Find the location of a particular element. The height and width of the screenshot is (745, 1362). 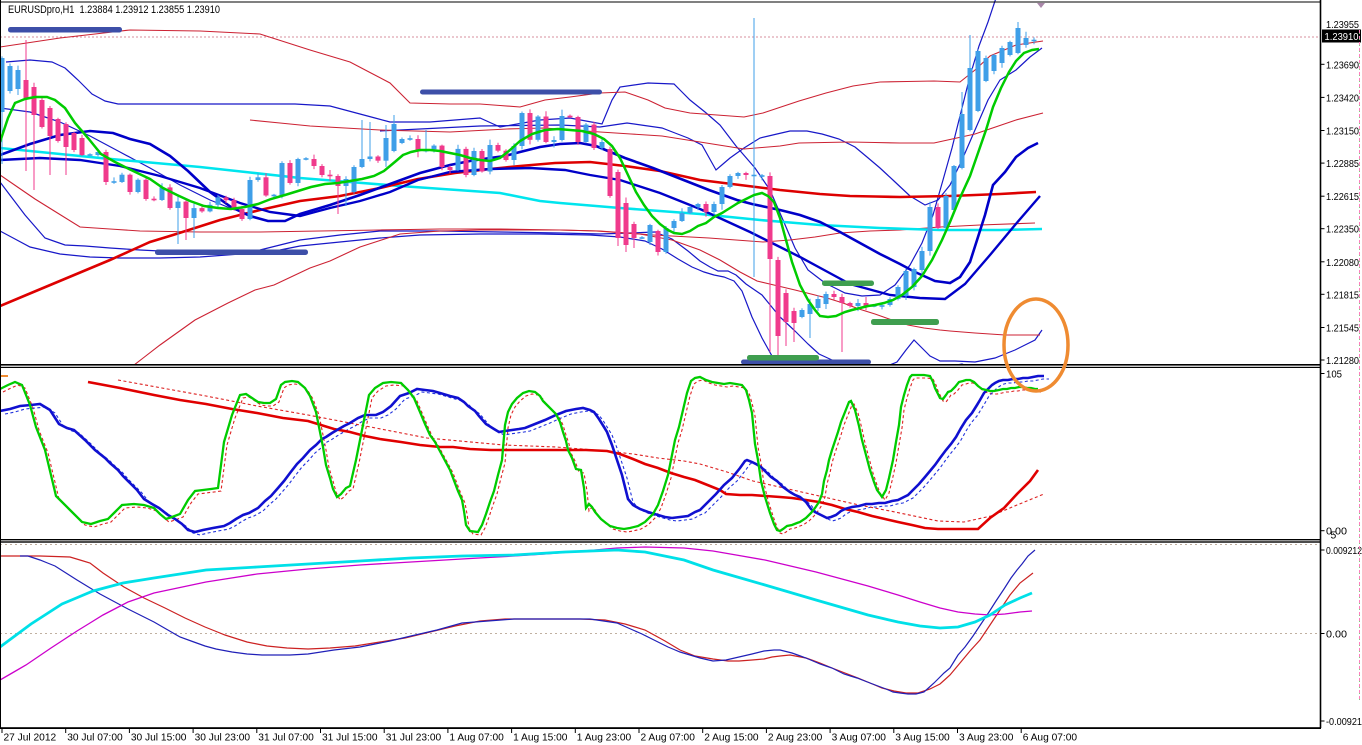

svg-text: -0.00921 is located at coordinates (1344, 722).